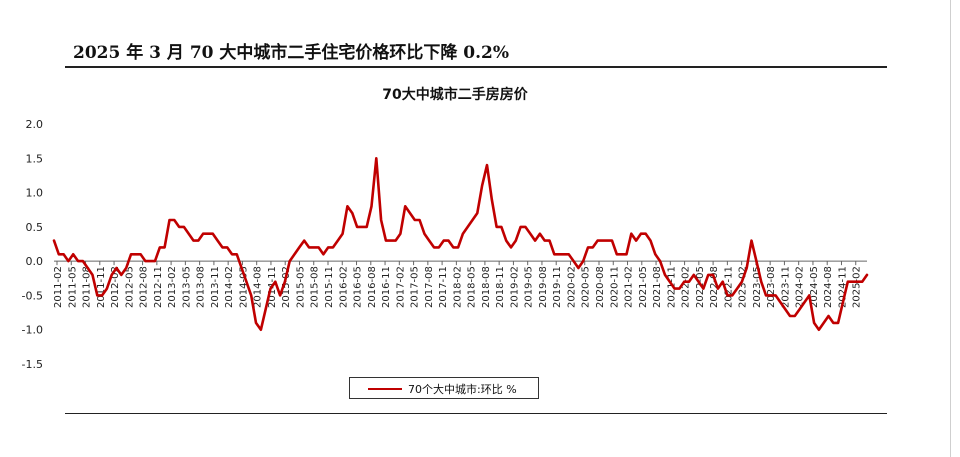  What do you see at coordinates (714, 287) in the screenshot?
I see `x-tick-label: 2022-08` at bounding box center [714, 287].